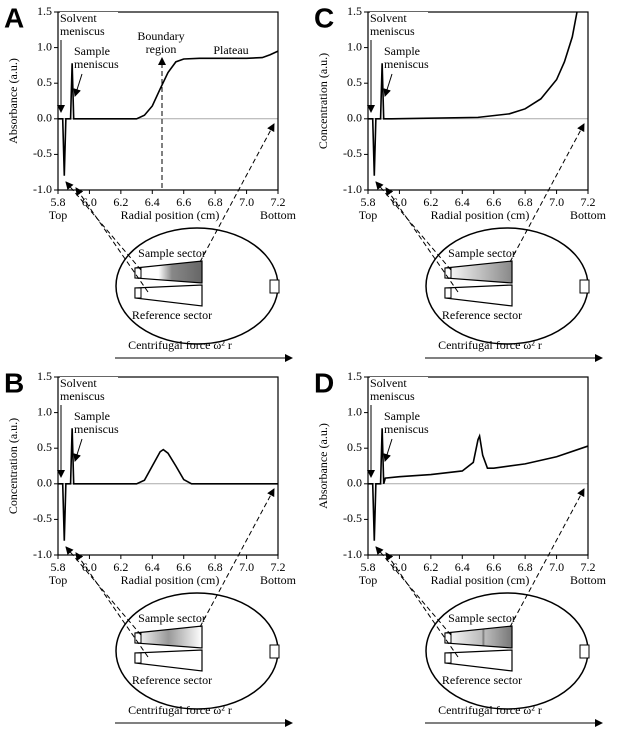 The image size is (620, 731). What do you see at coordinates (323, 466) in the screenshot?
I see `y-axis-label: Absorbance (a.u.)` at bounding box center [323, 466].